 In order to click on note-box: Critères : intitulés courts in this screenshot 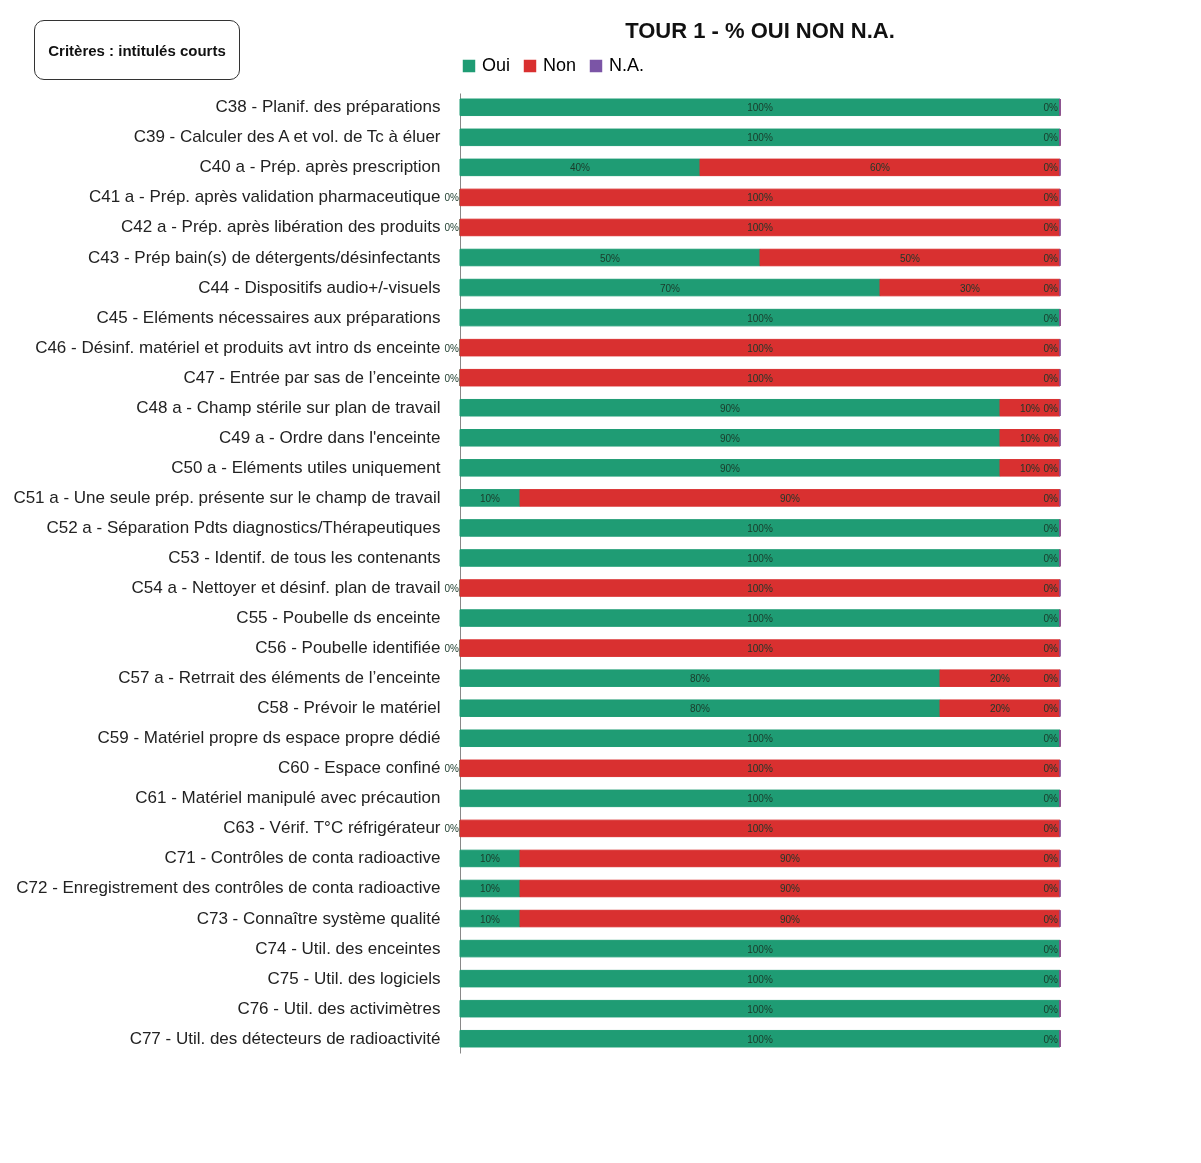, I will do `click(137, 50)`.